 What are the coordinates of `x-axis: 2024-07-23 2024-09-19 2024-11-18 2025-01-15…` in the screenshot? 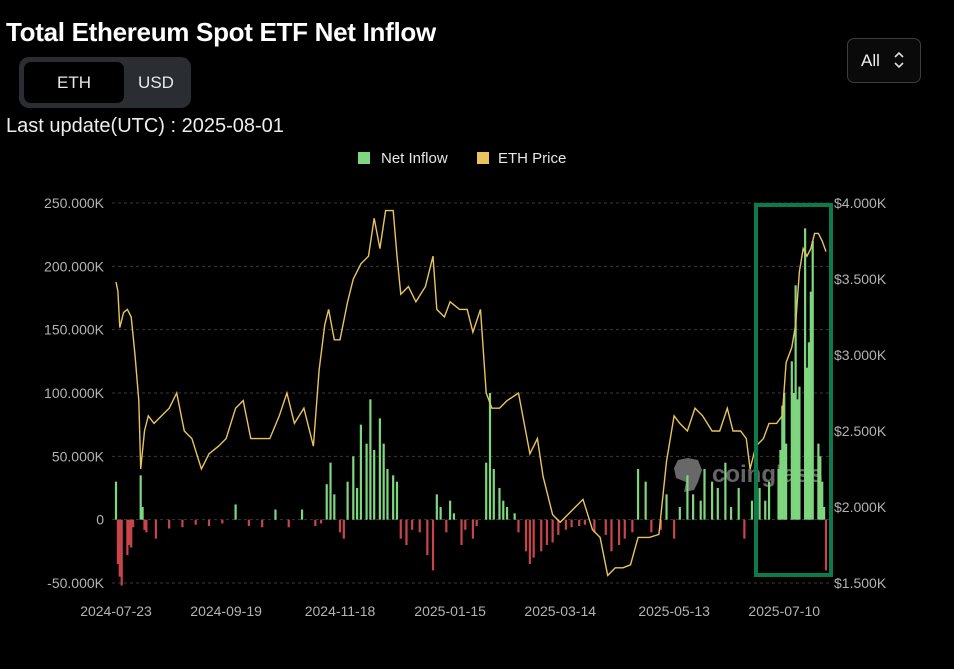 It's located at (450, 611).